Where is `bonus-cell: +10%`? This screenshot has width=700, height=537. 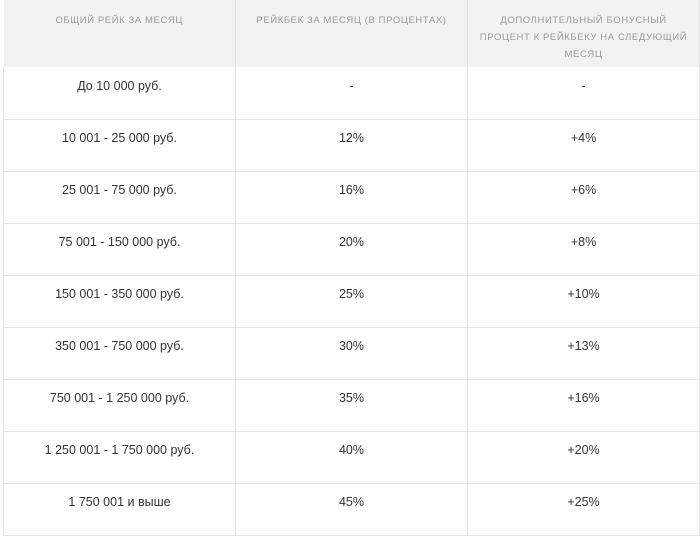
bonus-cell: +10% is located at coordinates (583, 300).